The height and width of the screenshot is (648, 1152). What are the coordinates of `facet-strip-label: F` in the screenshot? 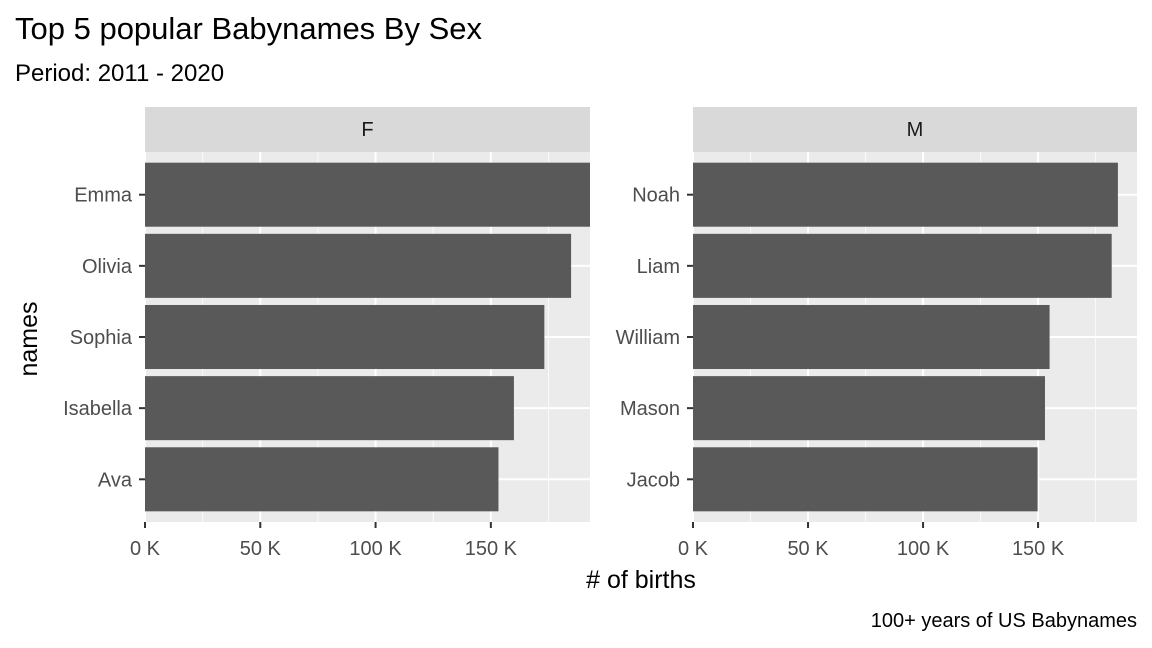 It's located at (367, 130).